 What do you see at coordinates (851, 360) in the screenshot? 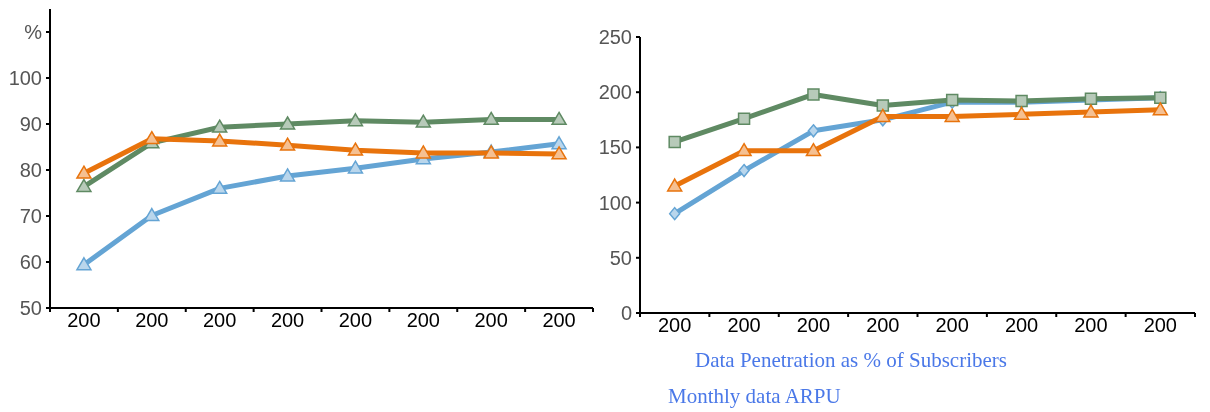
I see `text: Data Penetration as % of Subscribers` at bounding box center [851, 360].